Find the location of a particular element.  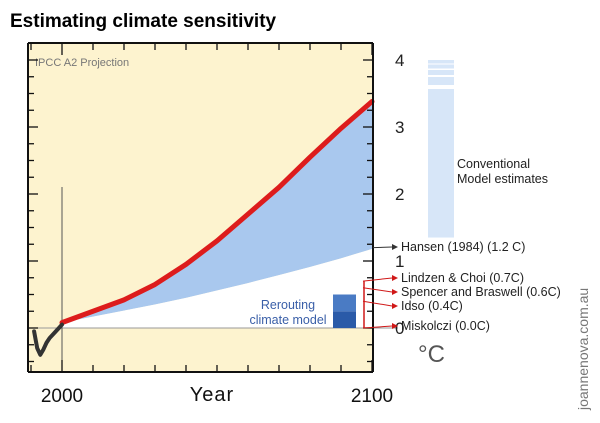

y-tick-label-0: 0 is located at coordinates (399, 328).